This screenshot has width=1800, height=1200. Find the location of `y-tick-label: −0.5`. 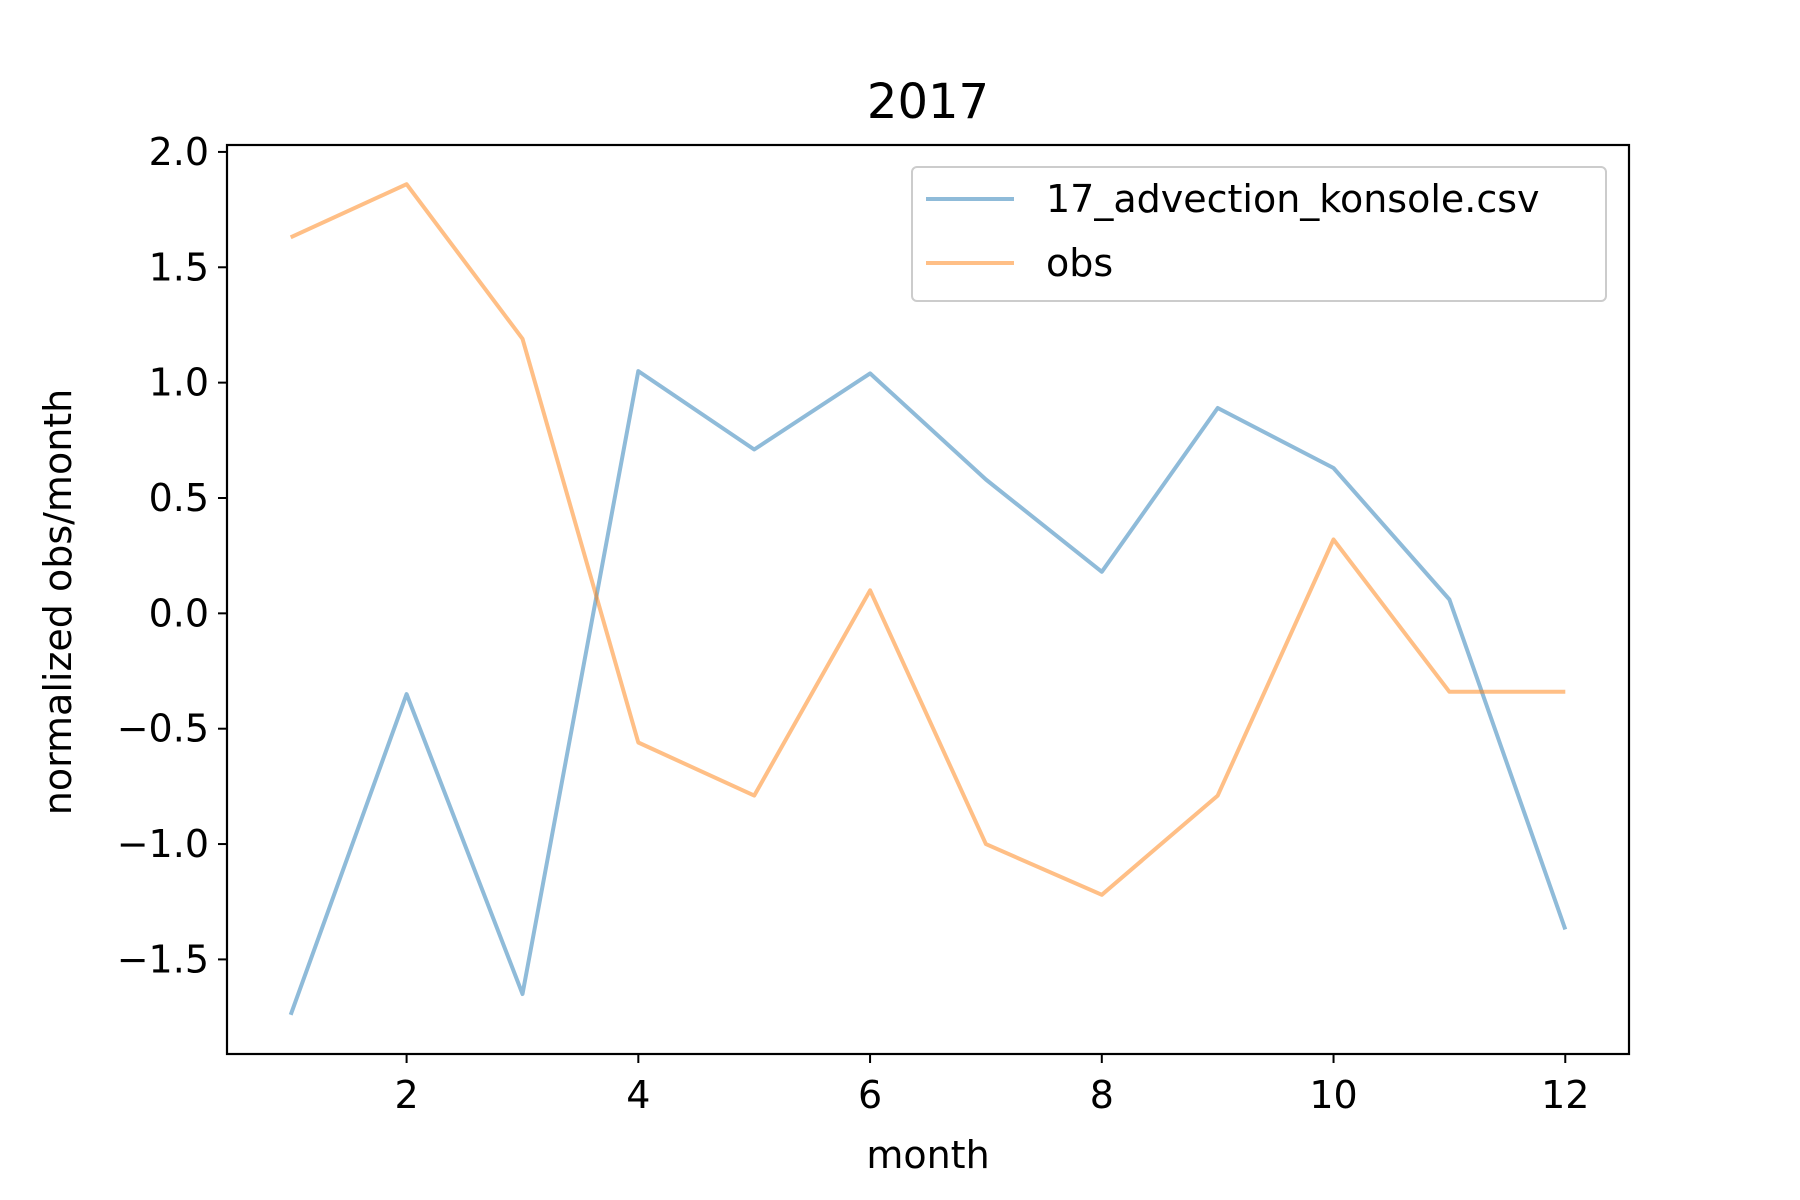

y-tick-label: −0.5 is located at coordinates (163, 729).